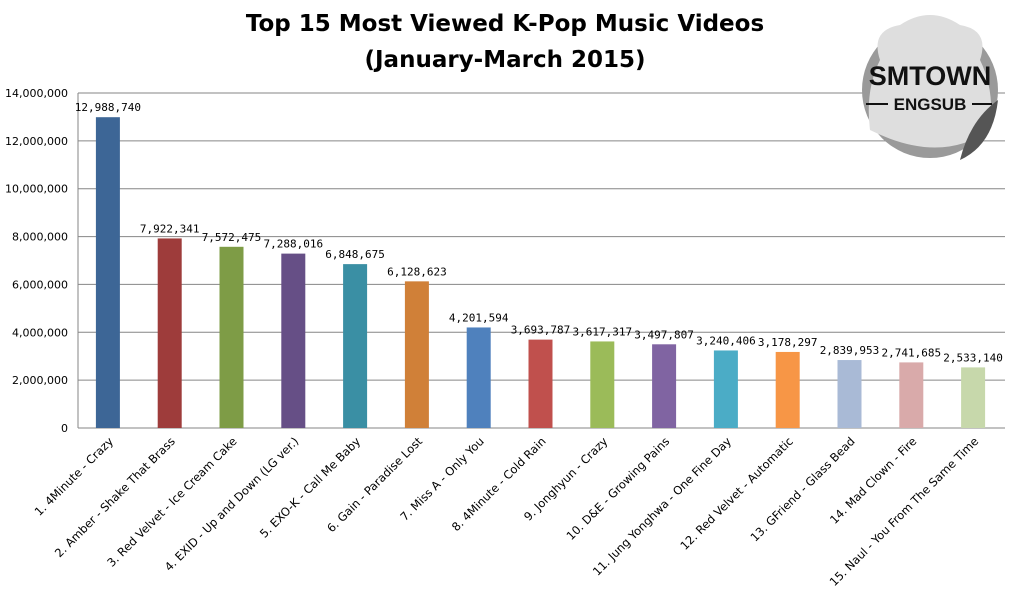  What do you see at coordinates (479, 317) in the screenshot?
I see `data-label: 4,201,594` at bounding box center [479, 317].